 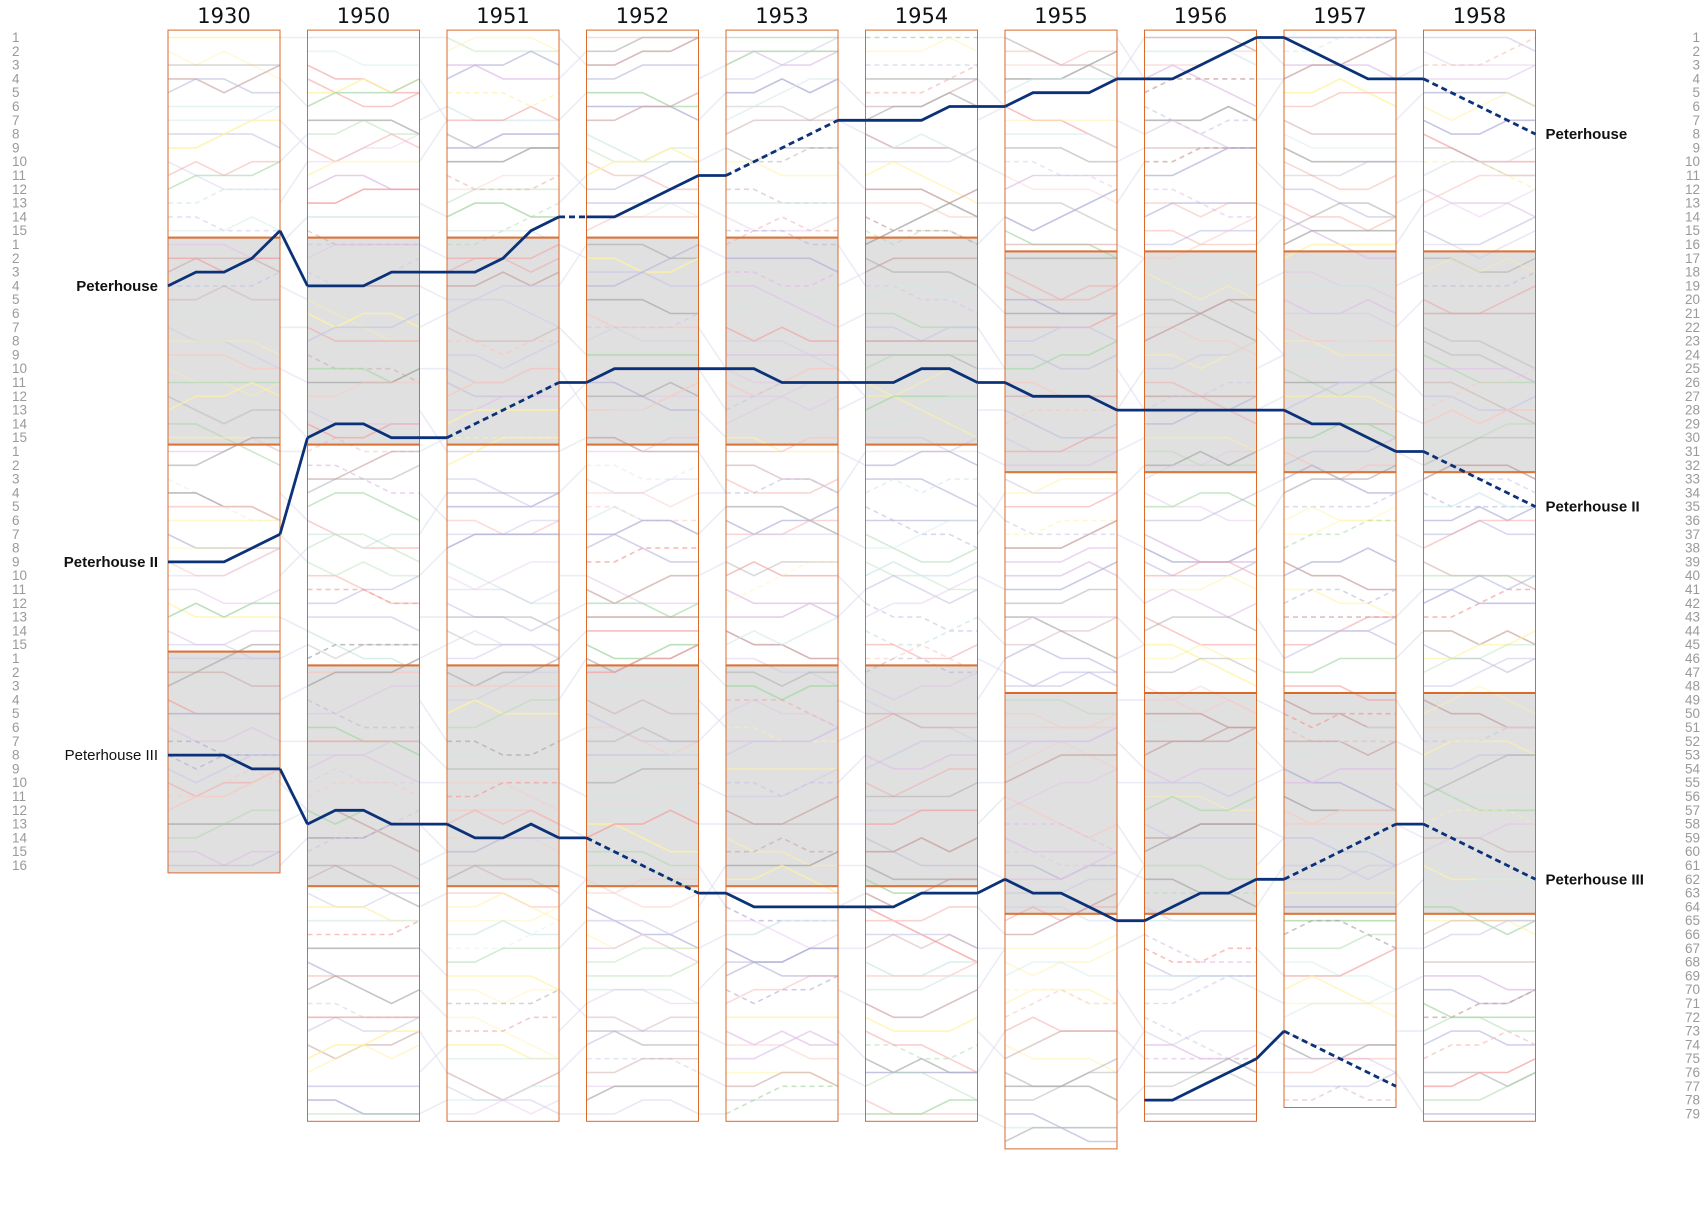 What do you see at coordinates (851, 16) in the screenshot?
I see `year-labels: 1930 1950 1951 1952 1953 1954 1955 1956 1957 1958` at bounding box center [851, 16].